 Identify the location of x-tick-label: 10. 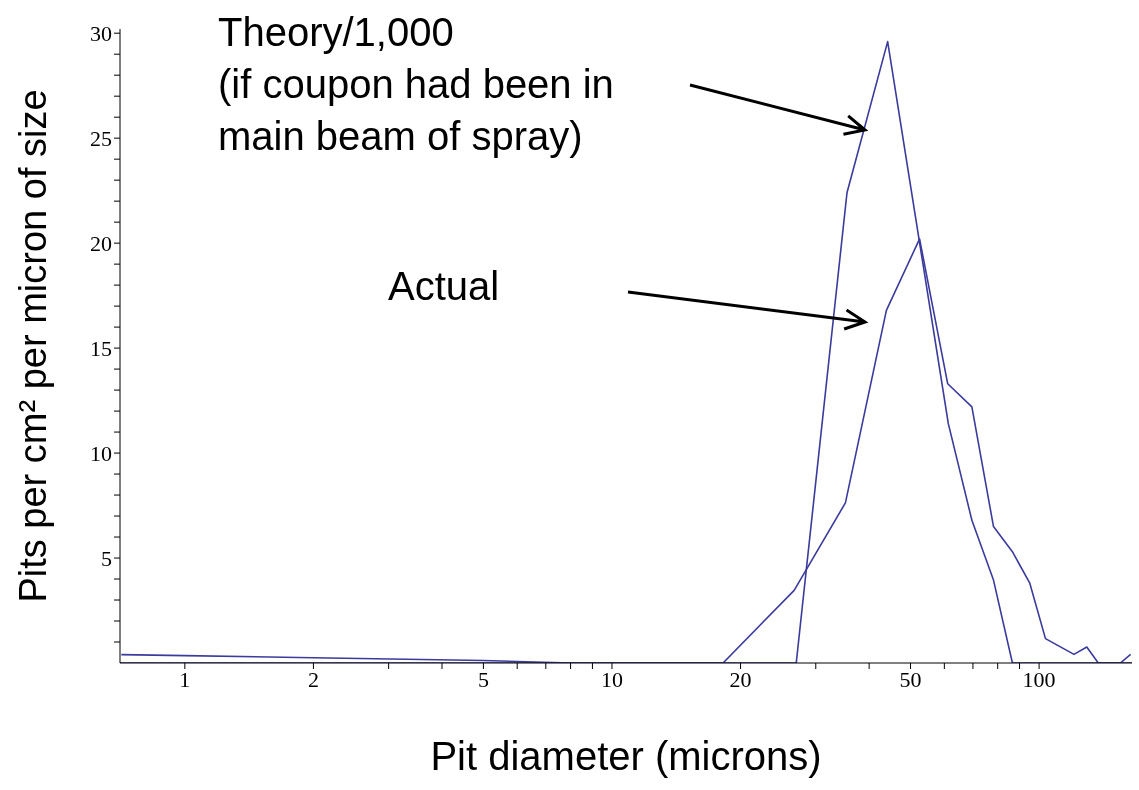
(611, 679).